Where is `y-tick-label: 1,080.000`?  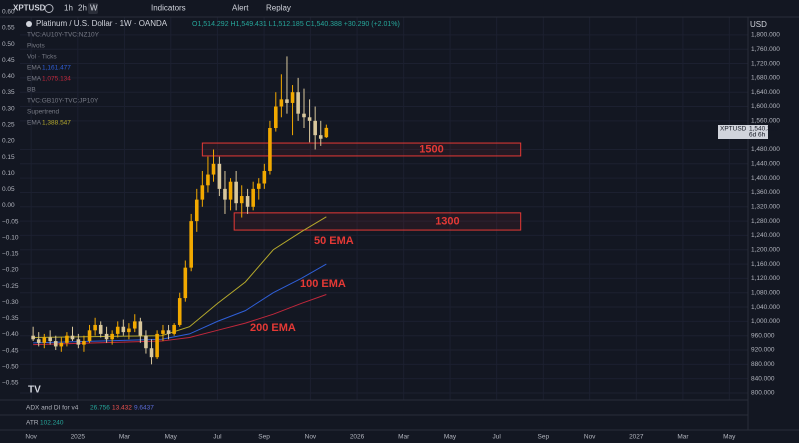
y-tick-label: 1,080.000 is located at coordinates (765, 292).